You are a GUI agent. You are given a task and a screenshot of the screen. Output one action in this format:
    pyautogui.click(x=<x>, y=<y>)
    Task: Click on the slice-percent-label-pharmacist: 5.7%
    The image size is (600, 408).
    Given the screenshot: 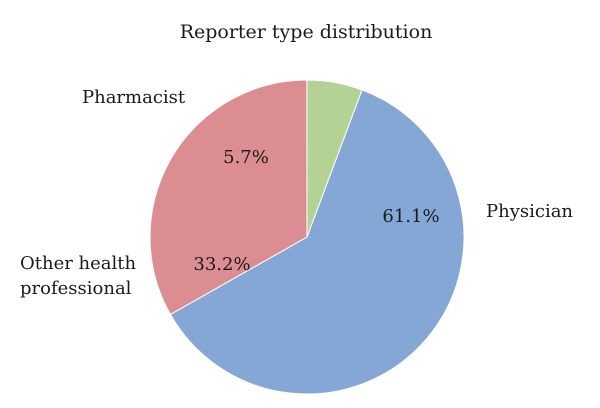 What is the action you would take?
    pyautogui.click(x=246, y=157)
    